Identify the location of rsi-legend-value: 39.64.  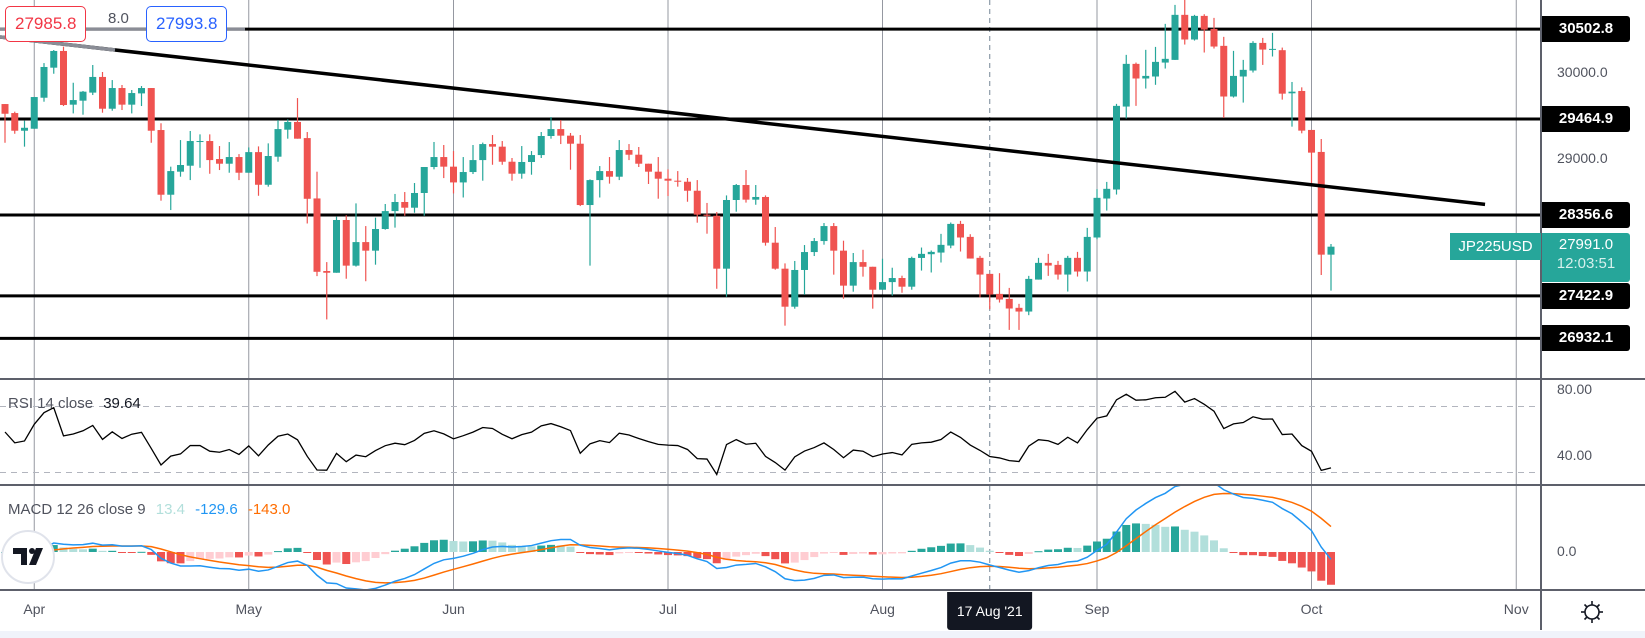
(122, 403).